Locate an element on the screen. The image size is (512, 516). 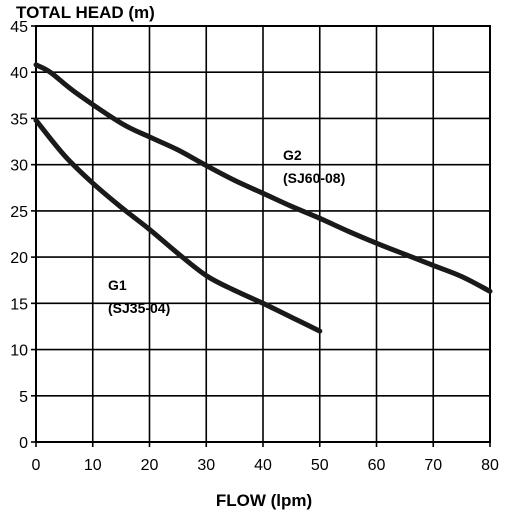
x-axis-title: FLOW (lpm) is located at coordinates (264, 500).